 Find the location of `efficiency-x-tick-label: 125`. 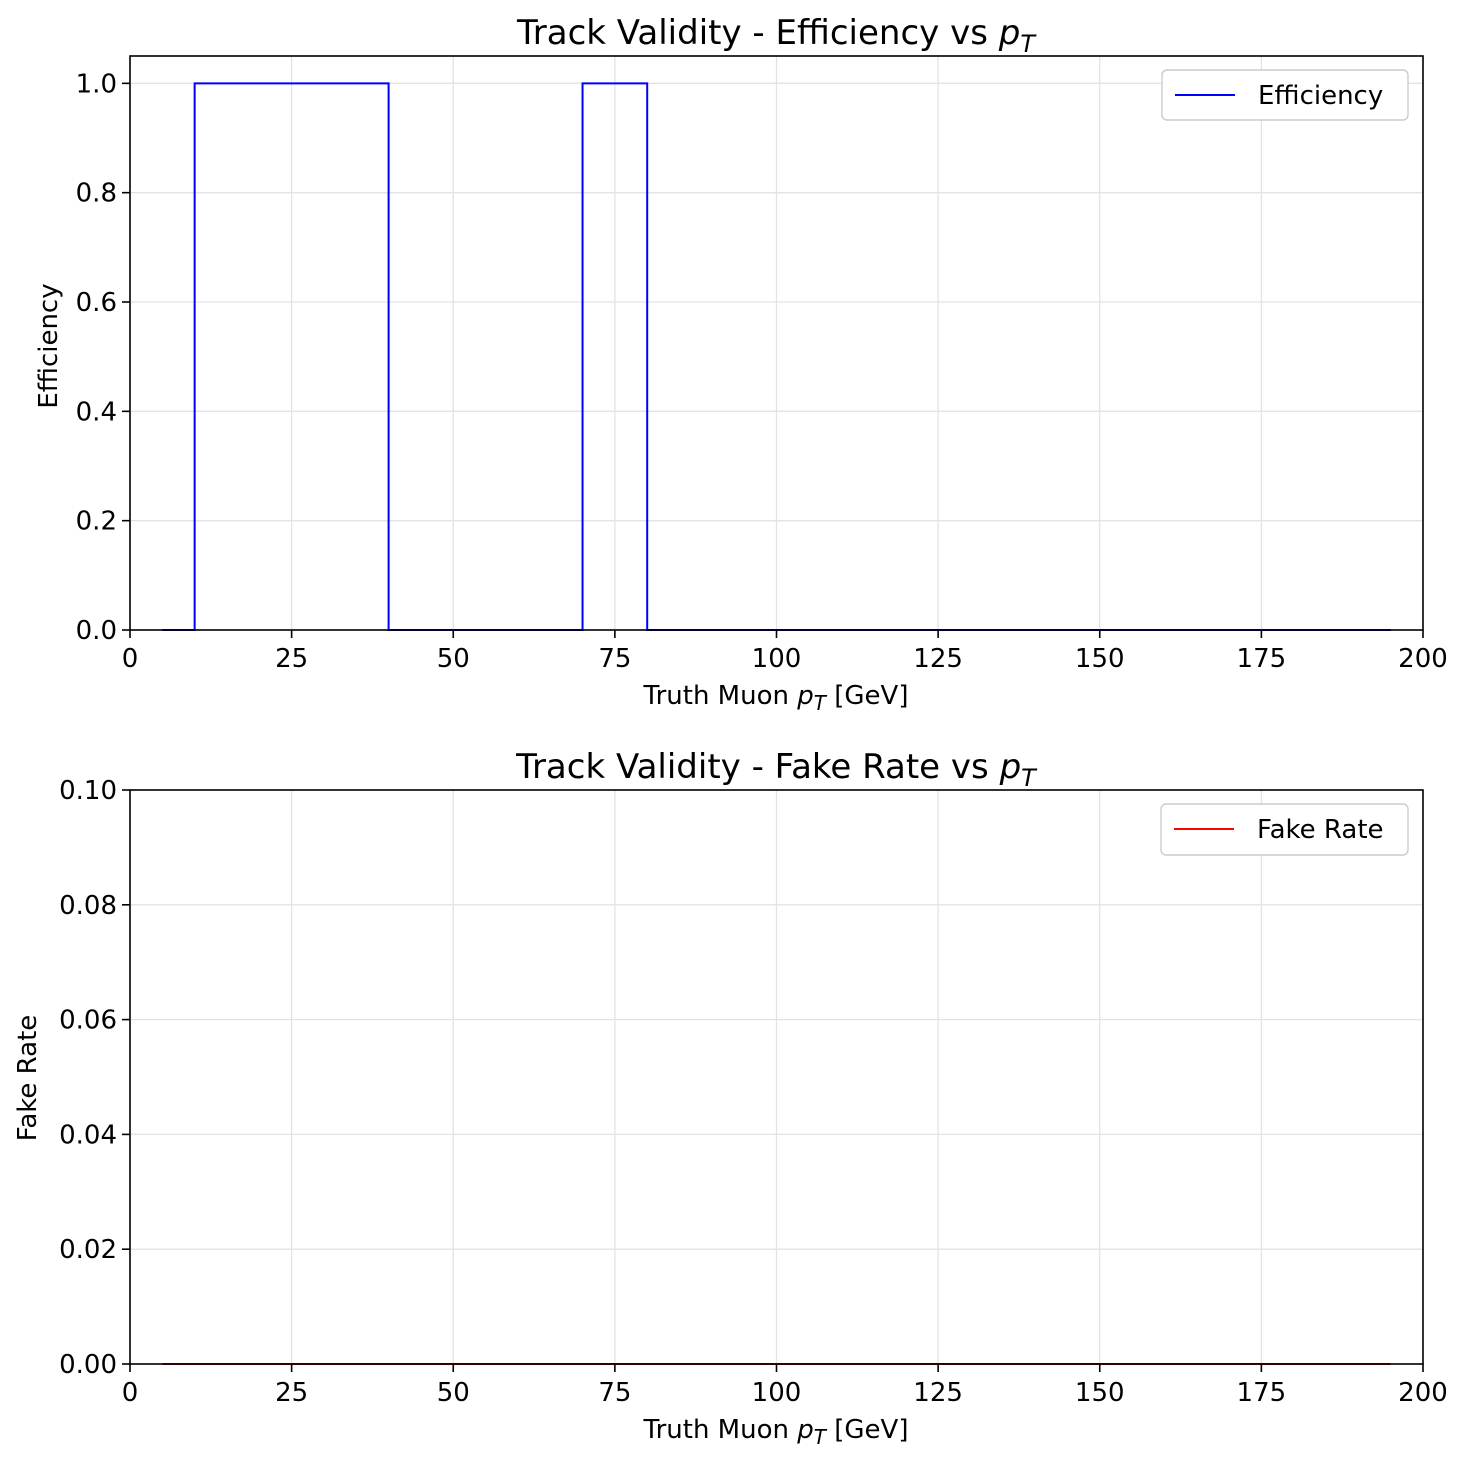

efficiency-x-tick-label: 125 is located at coordinates (938, 659).